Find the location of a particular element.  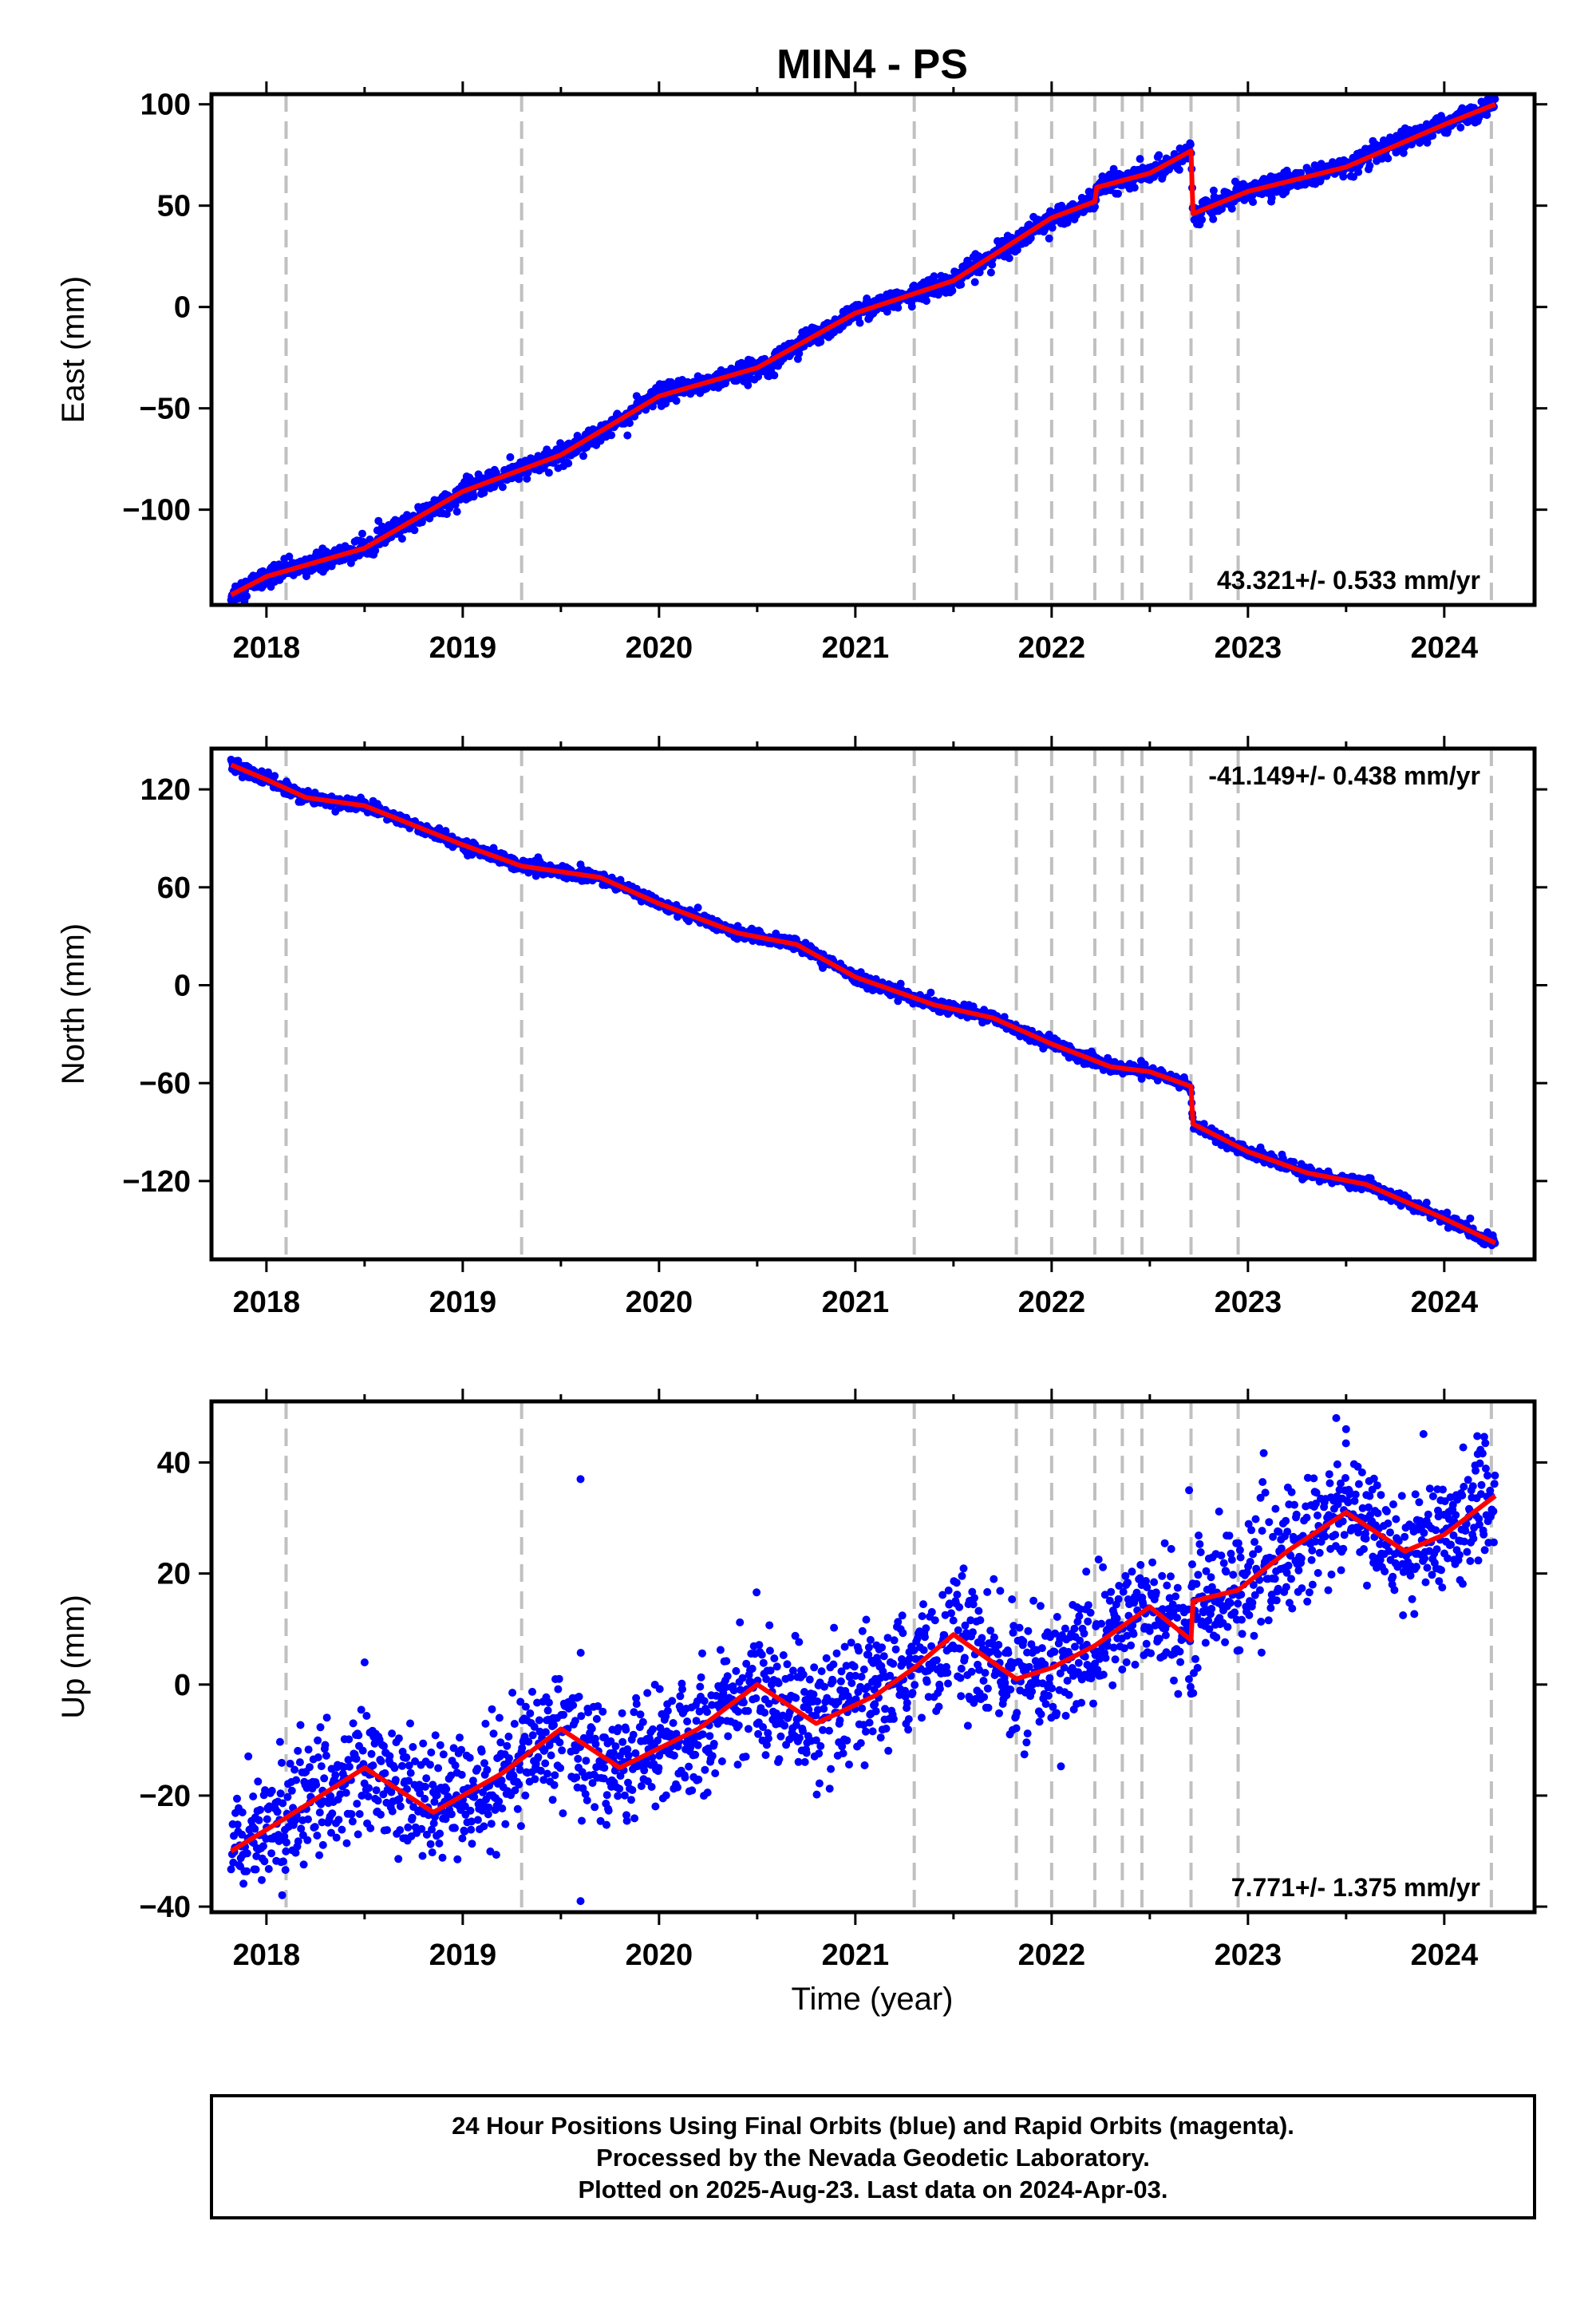

x-tick-label: 2023 is located at coordinates (1248, 1302).